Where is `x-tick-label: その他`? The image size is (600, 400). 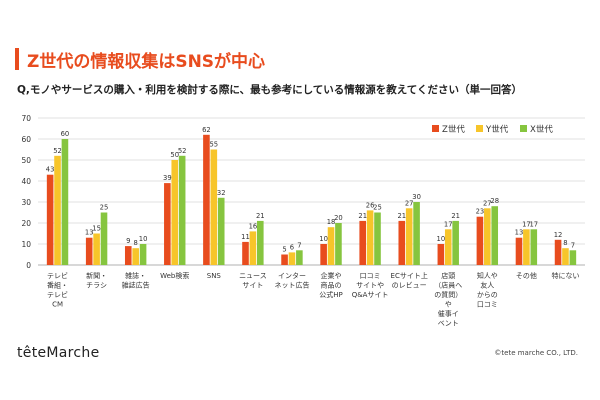
x-tick-label: その他 is located at coordinates (526, 275).